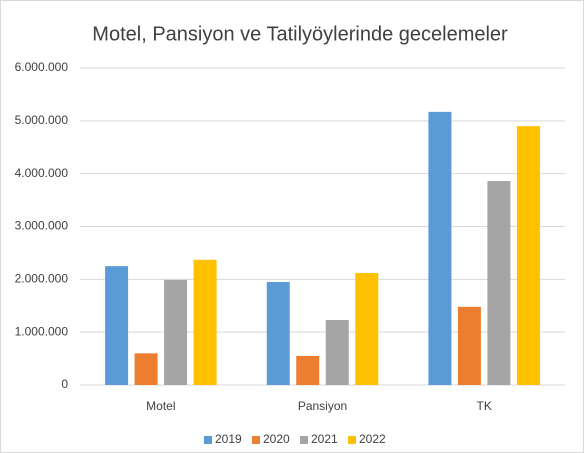 This screenshot has height=453, width=584. Describe the element at coordinates (42, 173) in the screenshot. I see `y-tick-label: 4.000.000` at that location.